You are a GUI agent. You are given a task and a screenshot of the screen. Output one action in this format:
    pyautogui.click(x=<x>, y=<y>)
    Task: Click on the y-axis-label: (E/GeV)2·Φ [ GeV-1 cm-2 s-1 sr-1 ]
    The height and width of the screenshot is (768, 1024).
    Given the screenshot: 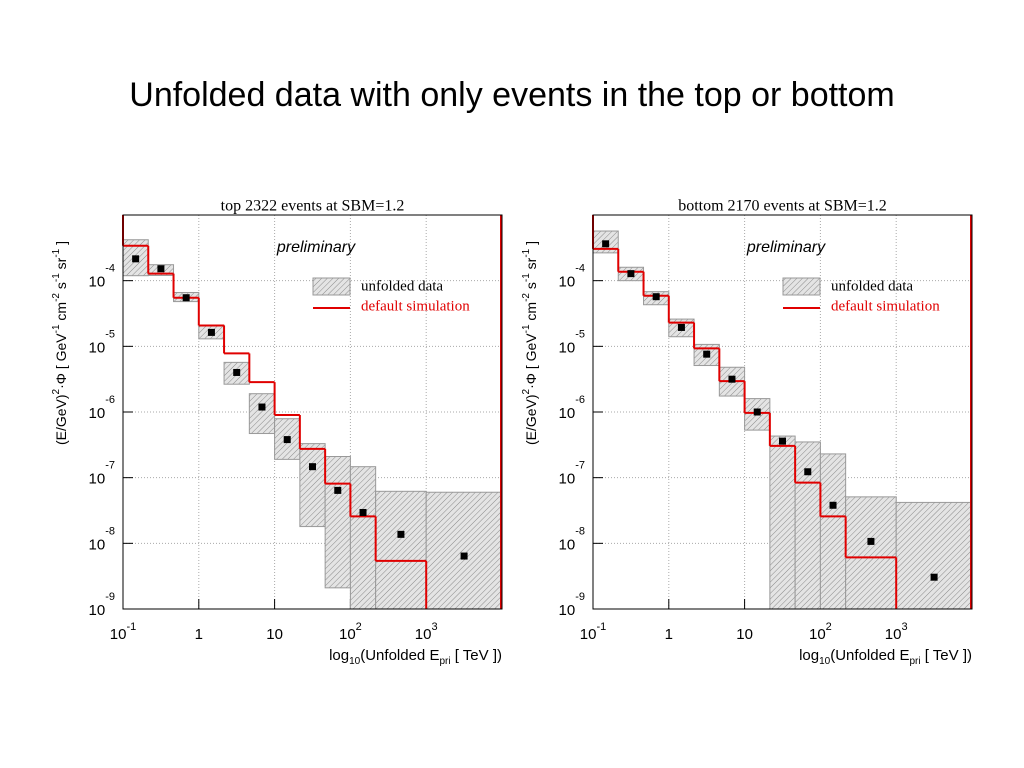 What is the action you would take?
    pyautogui.click(x=60, y=343)
    